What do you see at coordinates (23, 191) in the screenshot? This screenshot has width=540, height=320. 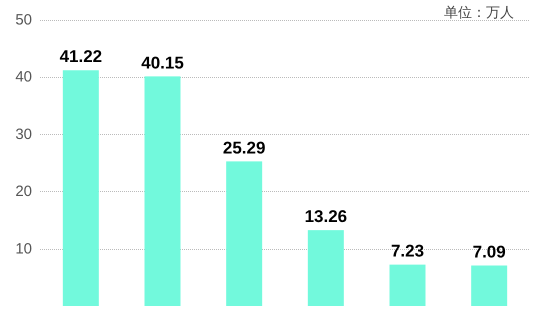 I see `y-tick-label: 20` at bounding box center [23, 191].